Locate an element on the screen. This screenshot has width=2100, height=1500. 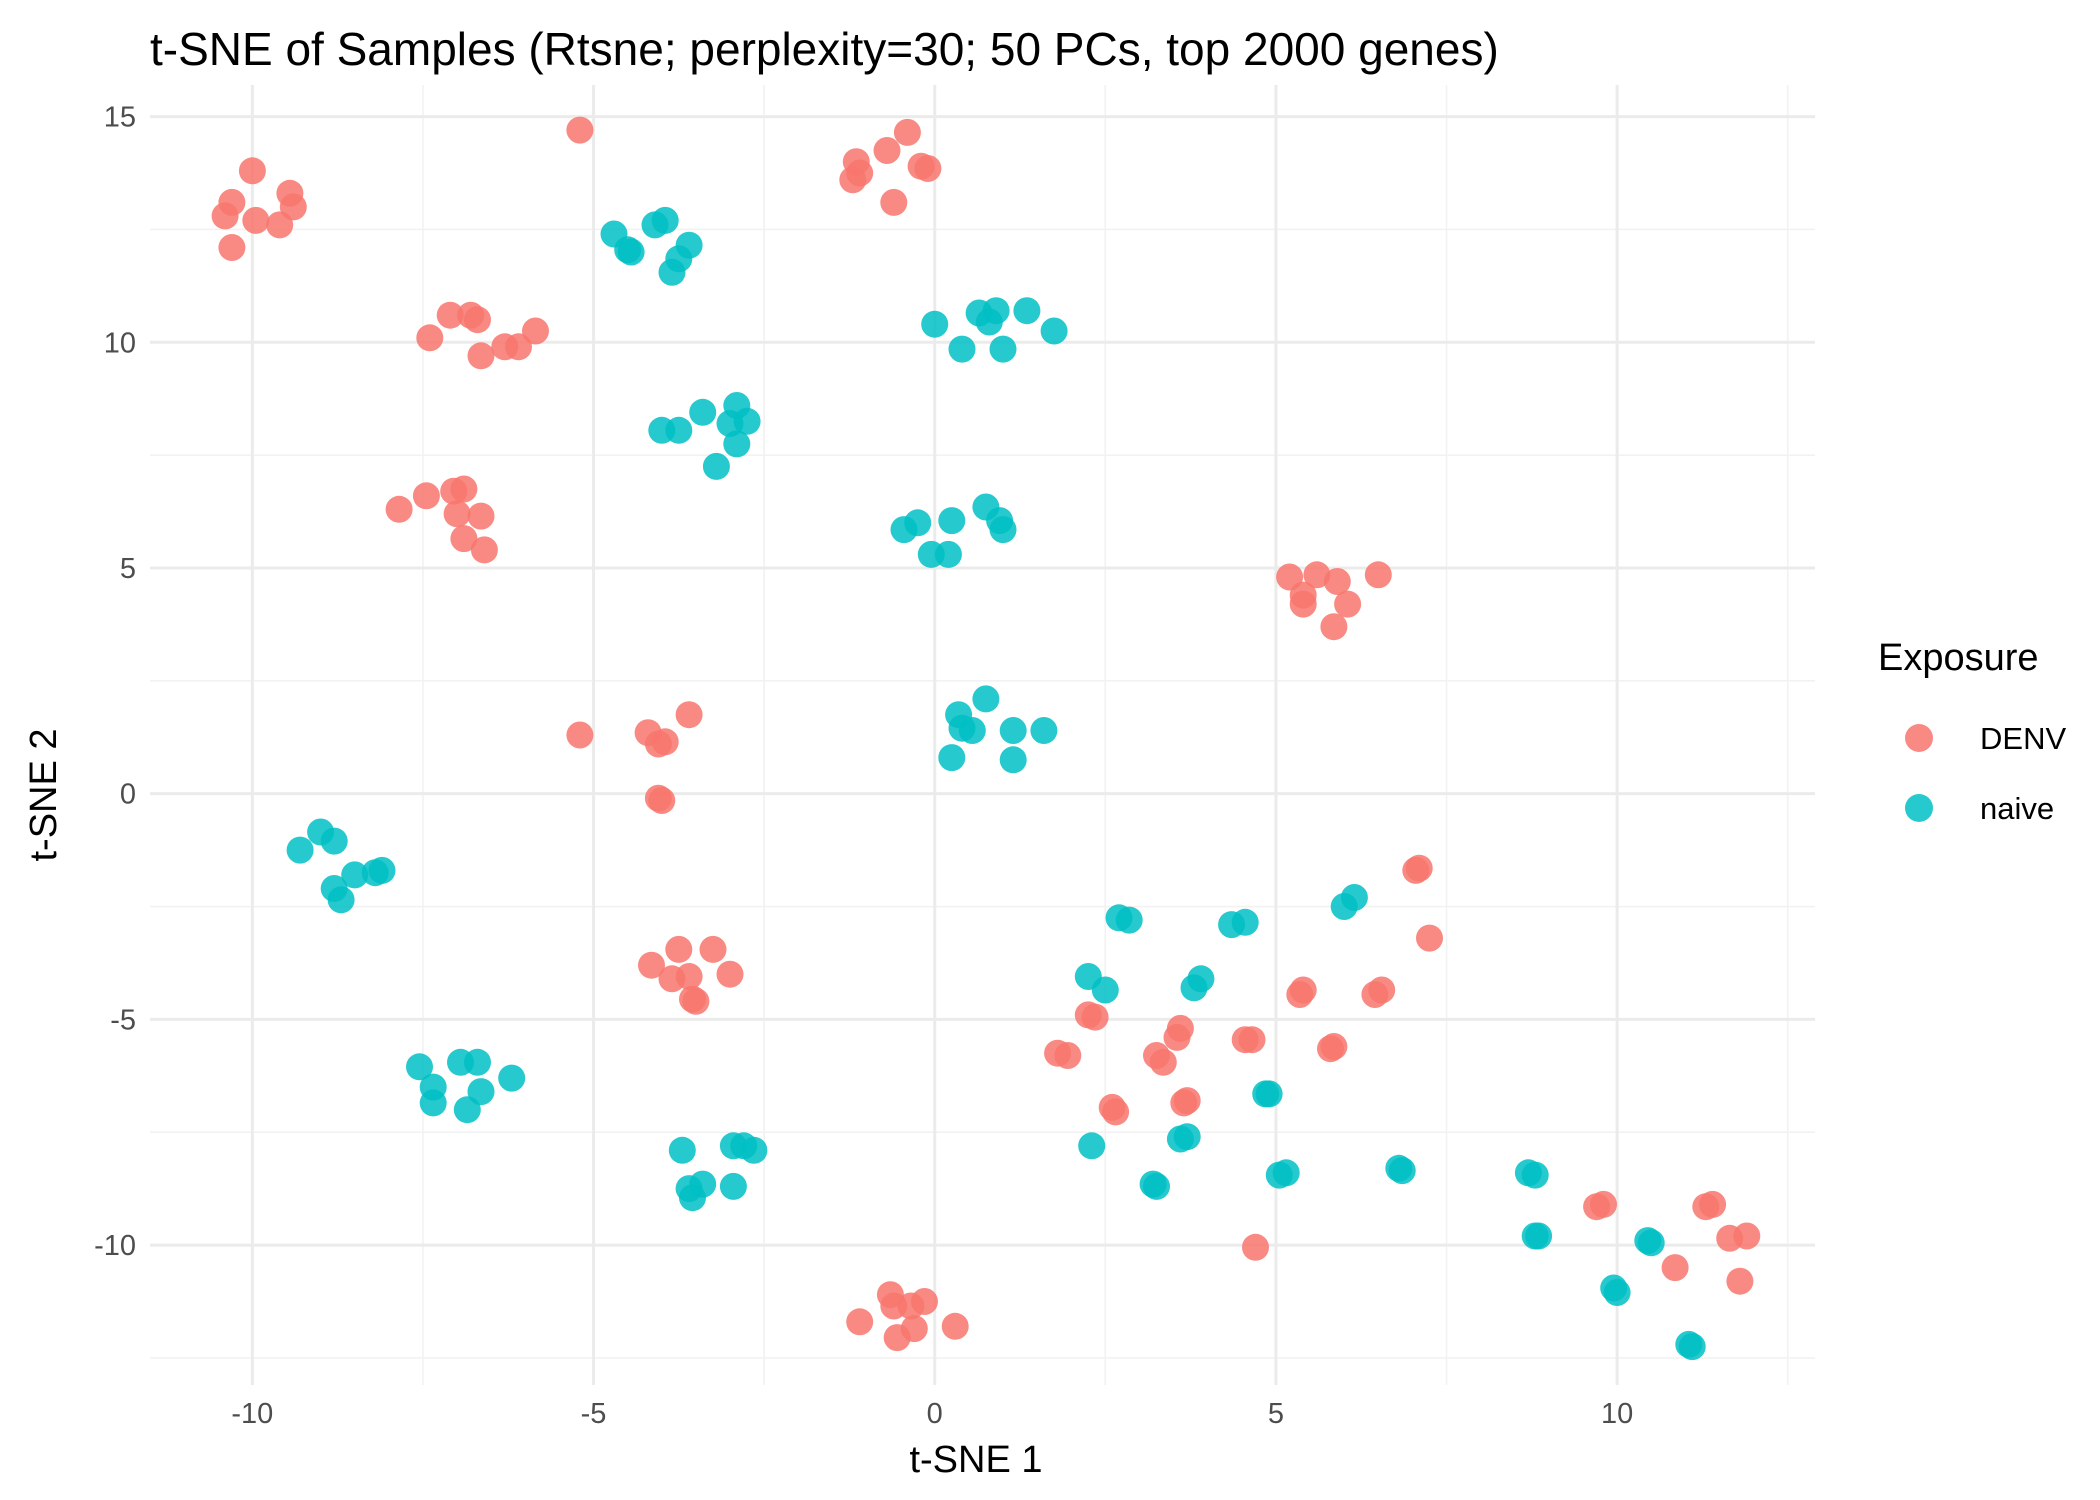
x-tick-label: 10 is located at coordinates (1617, 1414).